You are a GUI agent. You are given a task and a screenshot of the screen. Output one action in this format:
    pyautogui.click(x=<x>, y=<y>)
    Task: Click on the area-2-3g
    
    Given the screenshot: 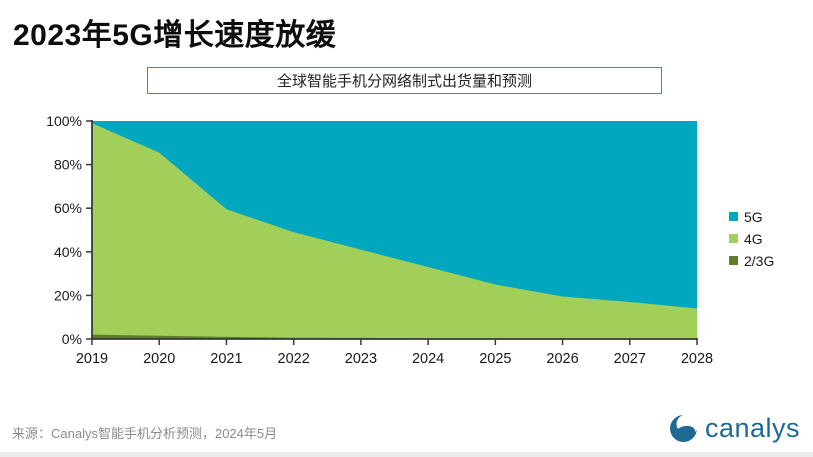 What is the action you would take?
    pyautogui.click(x=394, y=336)
    